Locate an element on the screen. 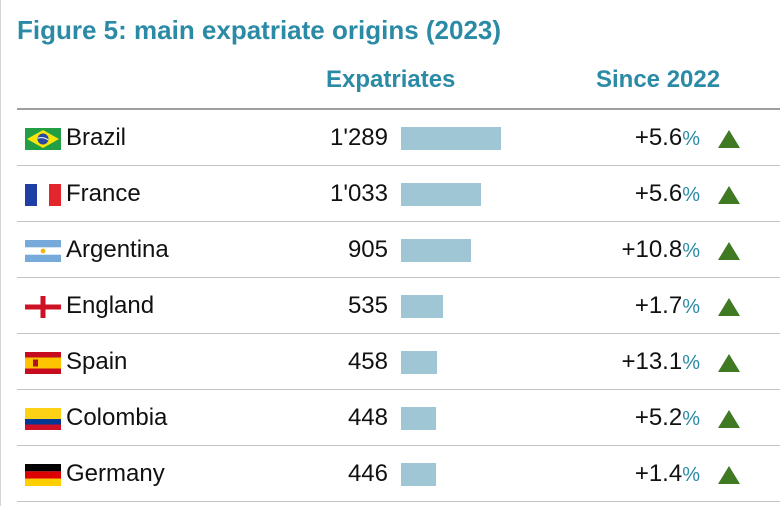 The height and width of the screenshot is (506, 780). expatriates-value: 1'033 is located at coordinates (359, 193).